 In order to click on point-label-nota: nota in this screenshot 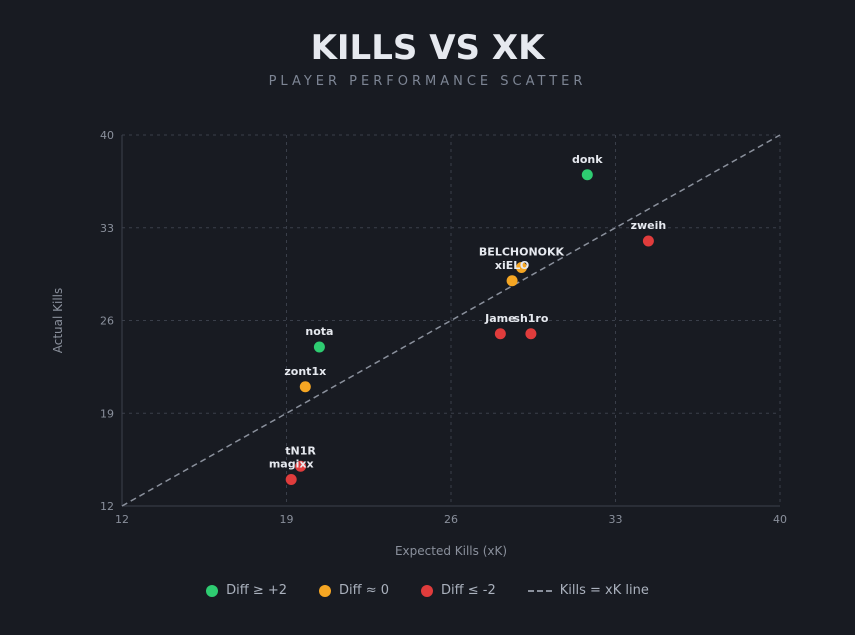, I will do `click(319, 331)`.